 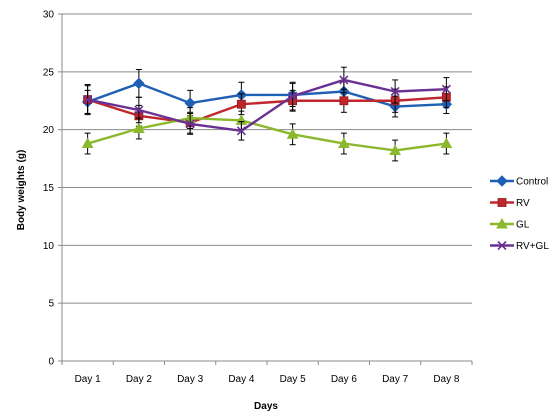 I want to click on x-tick-label: Day 4, so click(x=241, y=379).